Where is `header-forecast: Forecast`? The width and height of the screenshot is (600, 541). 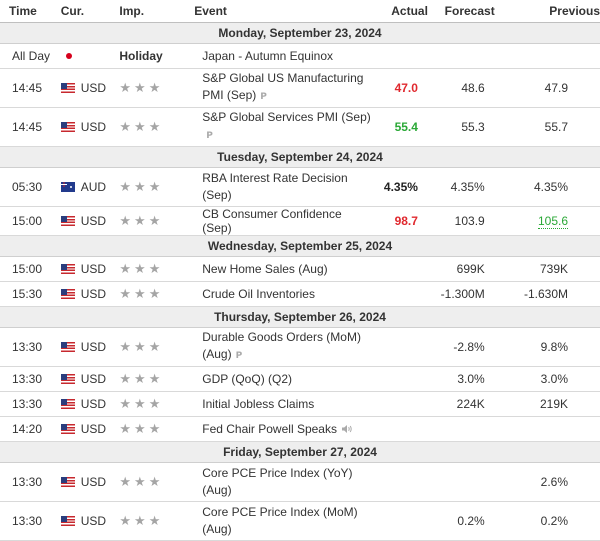
header-forecast: Forecast is located at coordinates (461, 11).